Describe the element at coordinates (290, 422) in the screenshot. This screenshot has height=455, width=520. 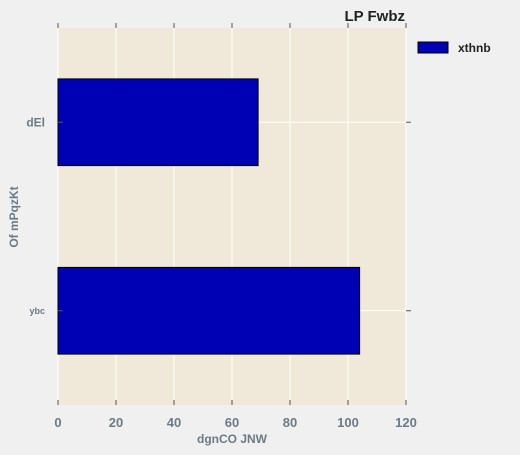
I see `x-tick-label: 80` at that location.